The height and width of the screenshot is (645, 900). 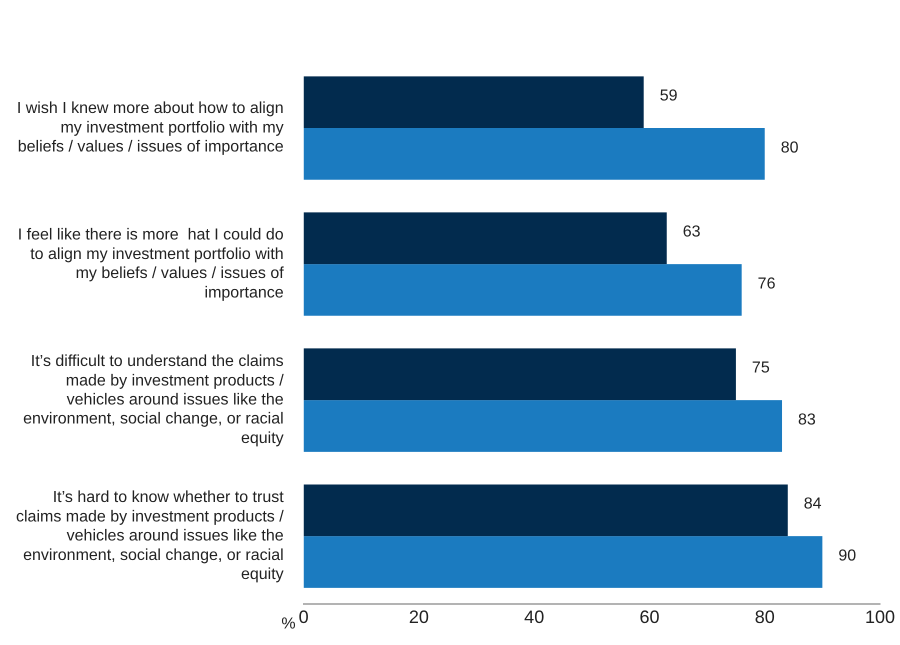 What do you see at coordinates (807, 419) in the screenshot?
I see `data-label: 83` at bounding box center [807, 419].